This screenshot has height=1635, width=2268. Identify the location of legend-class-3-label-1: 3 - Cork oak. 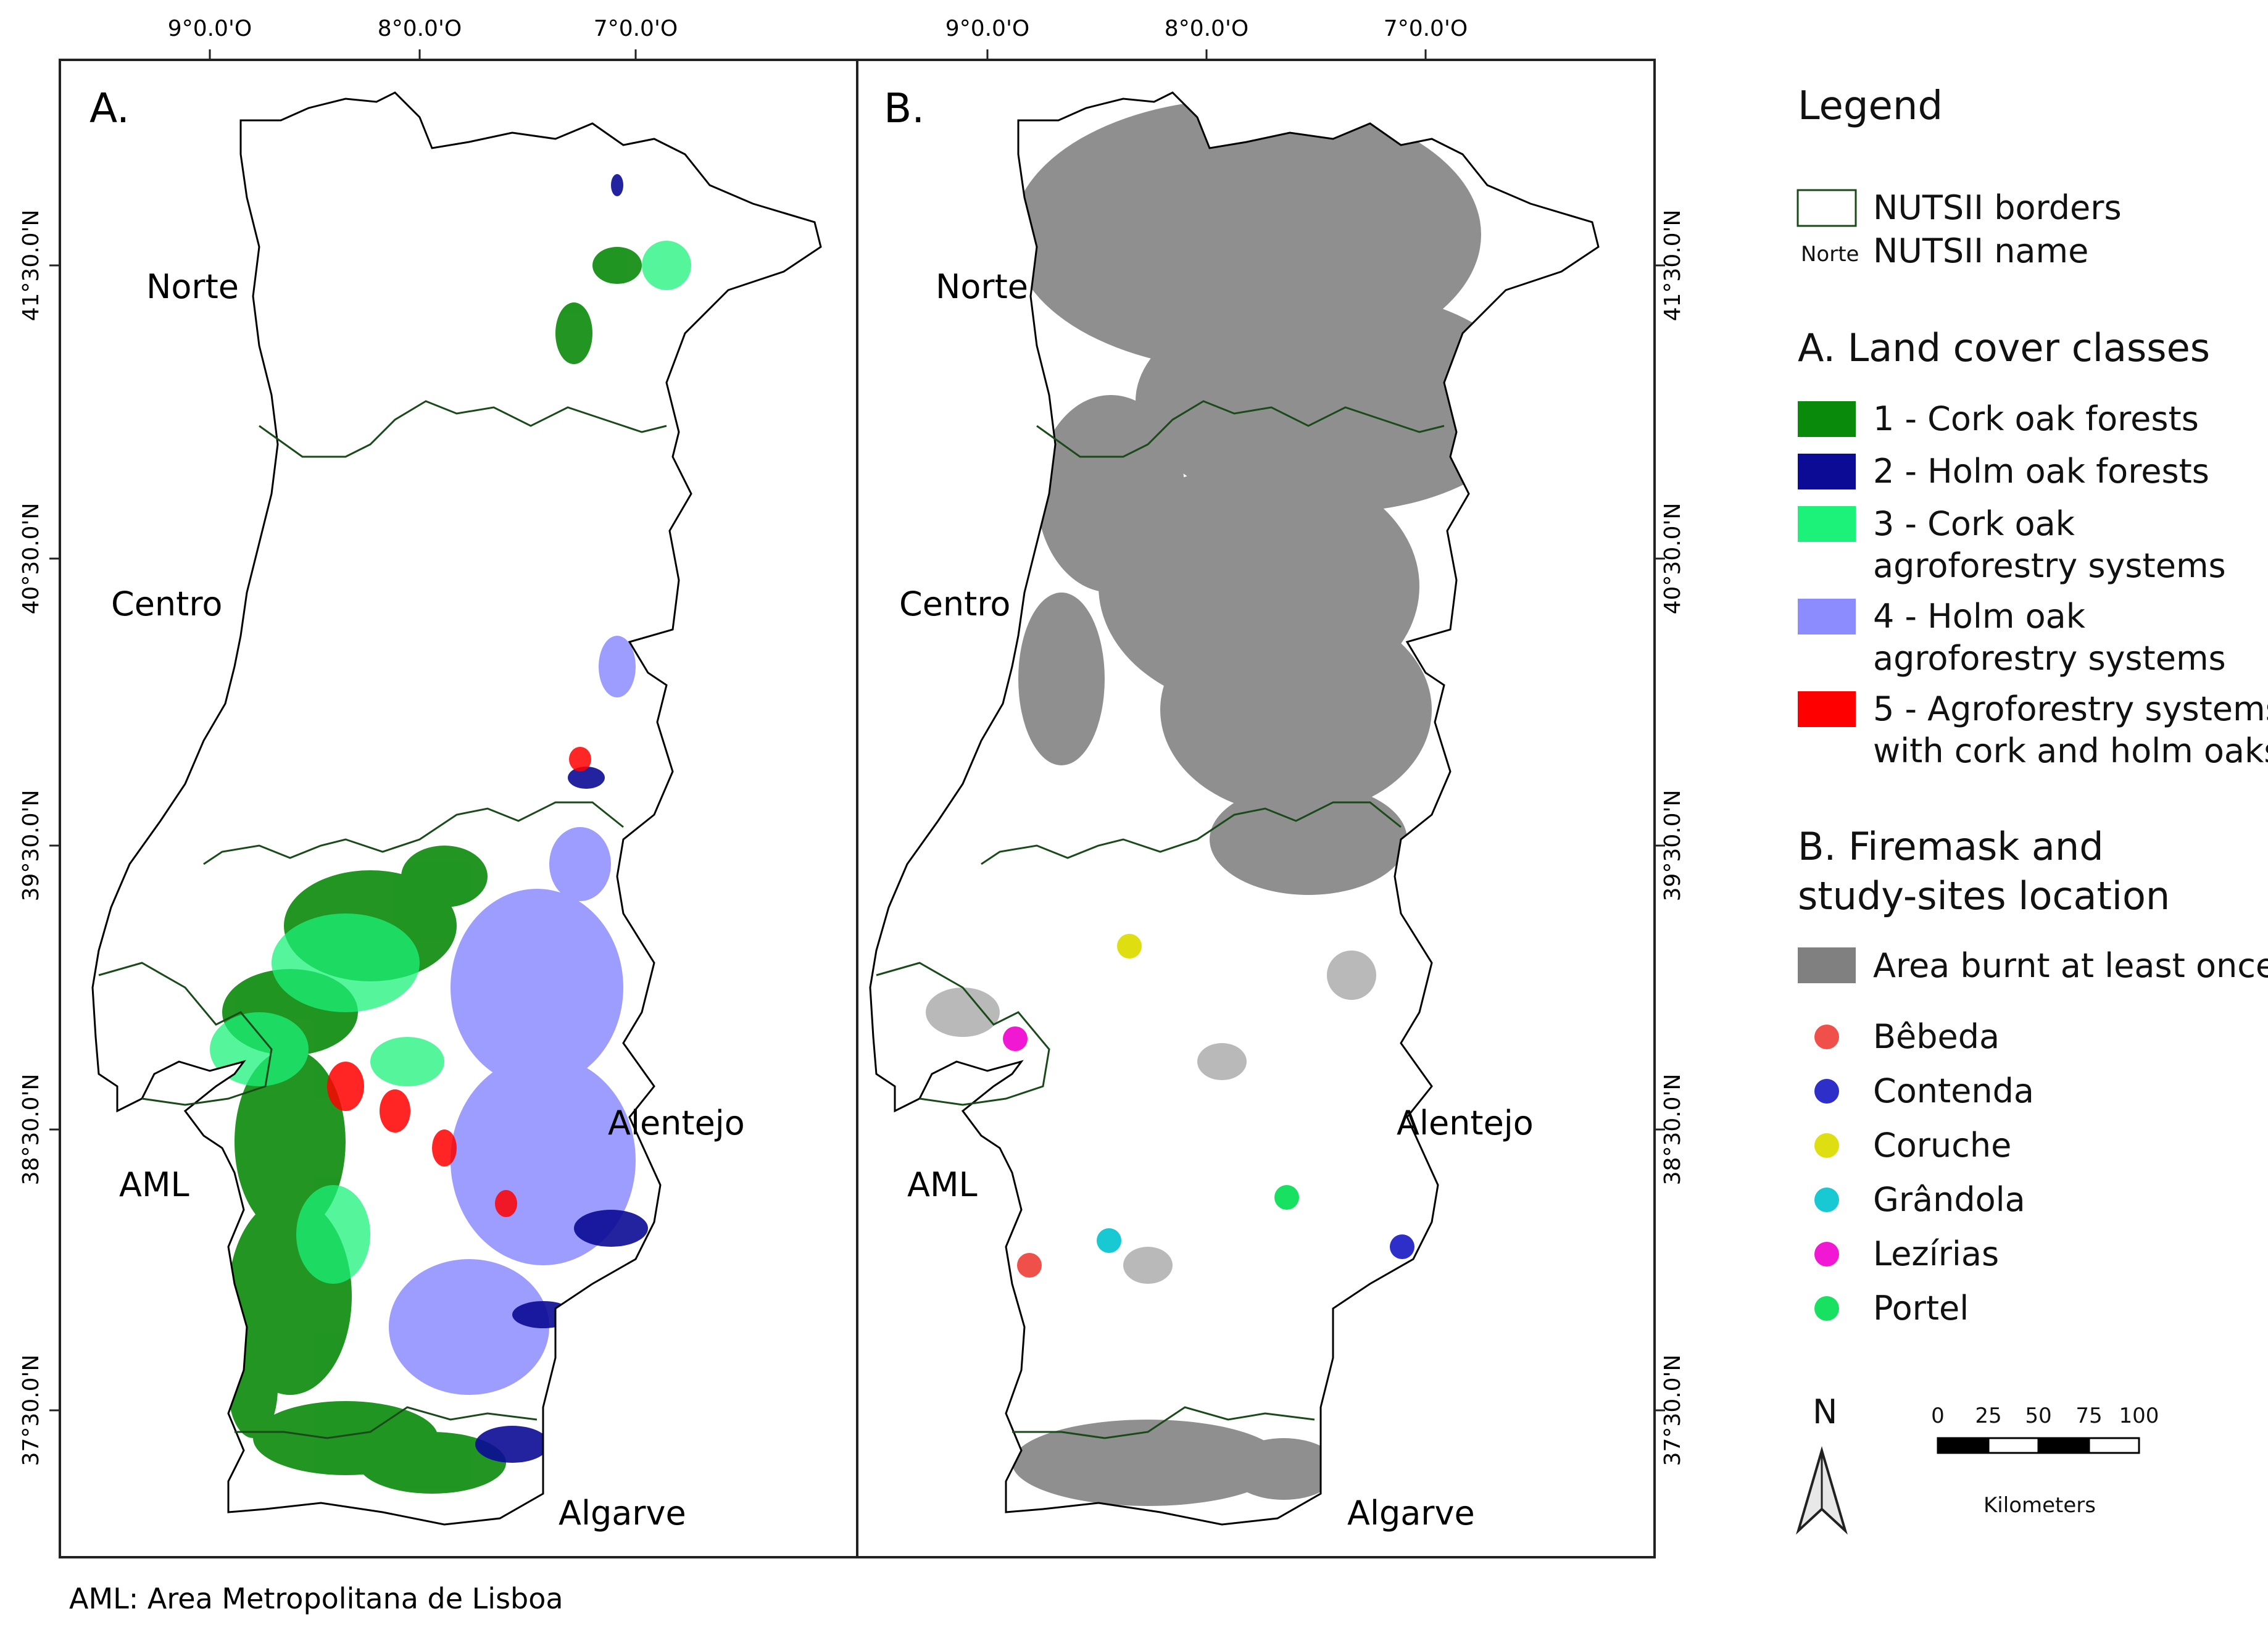
(1974, 523).